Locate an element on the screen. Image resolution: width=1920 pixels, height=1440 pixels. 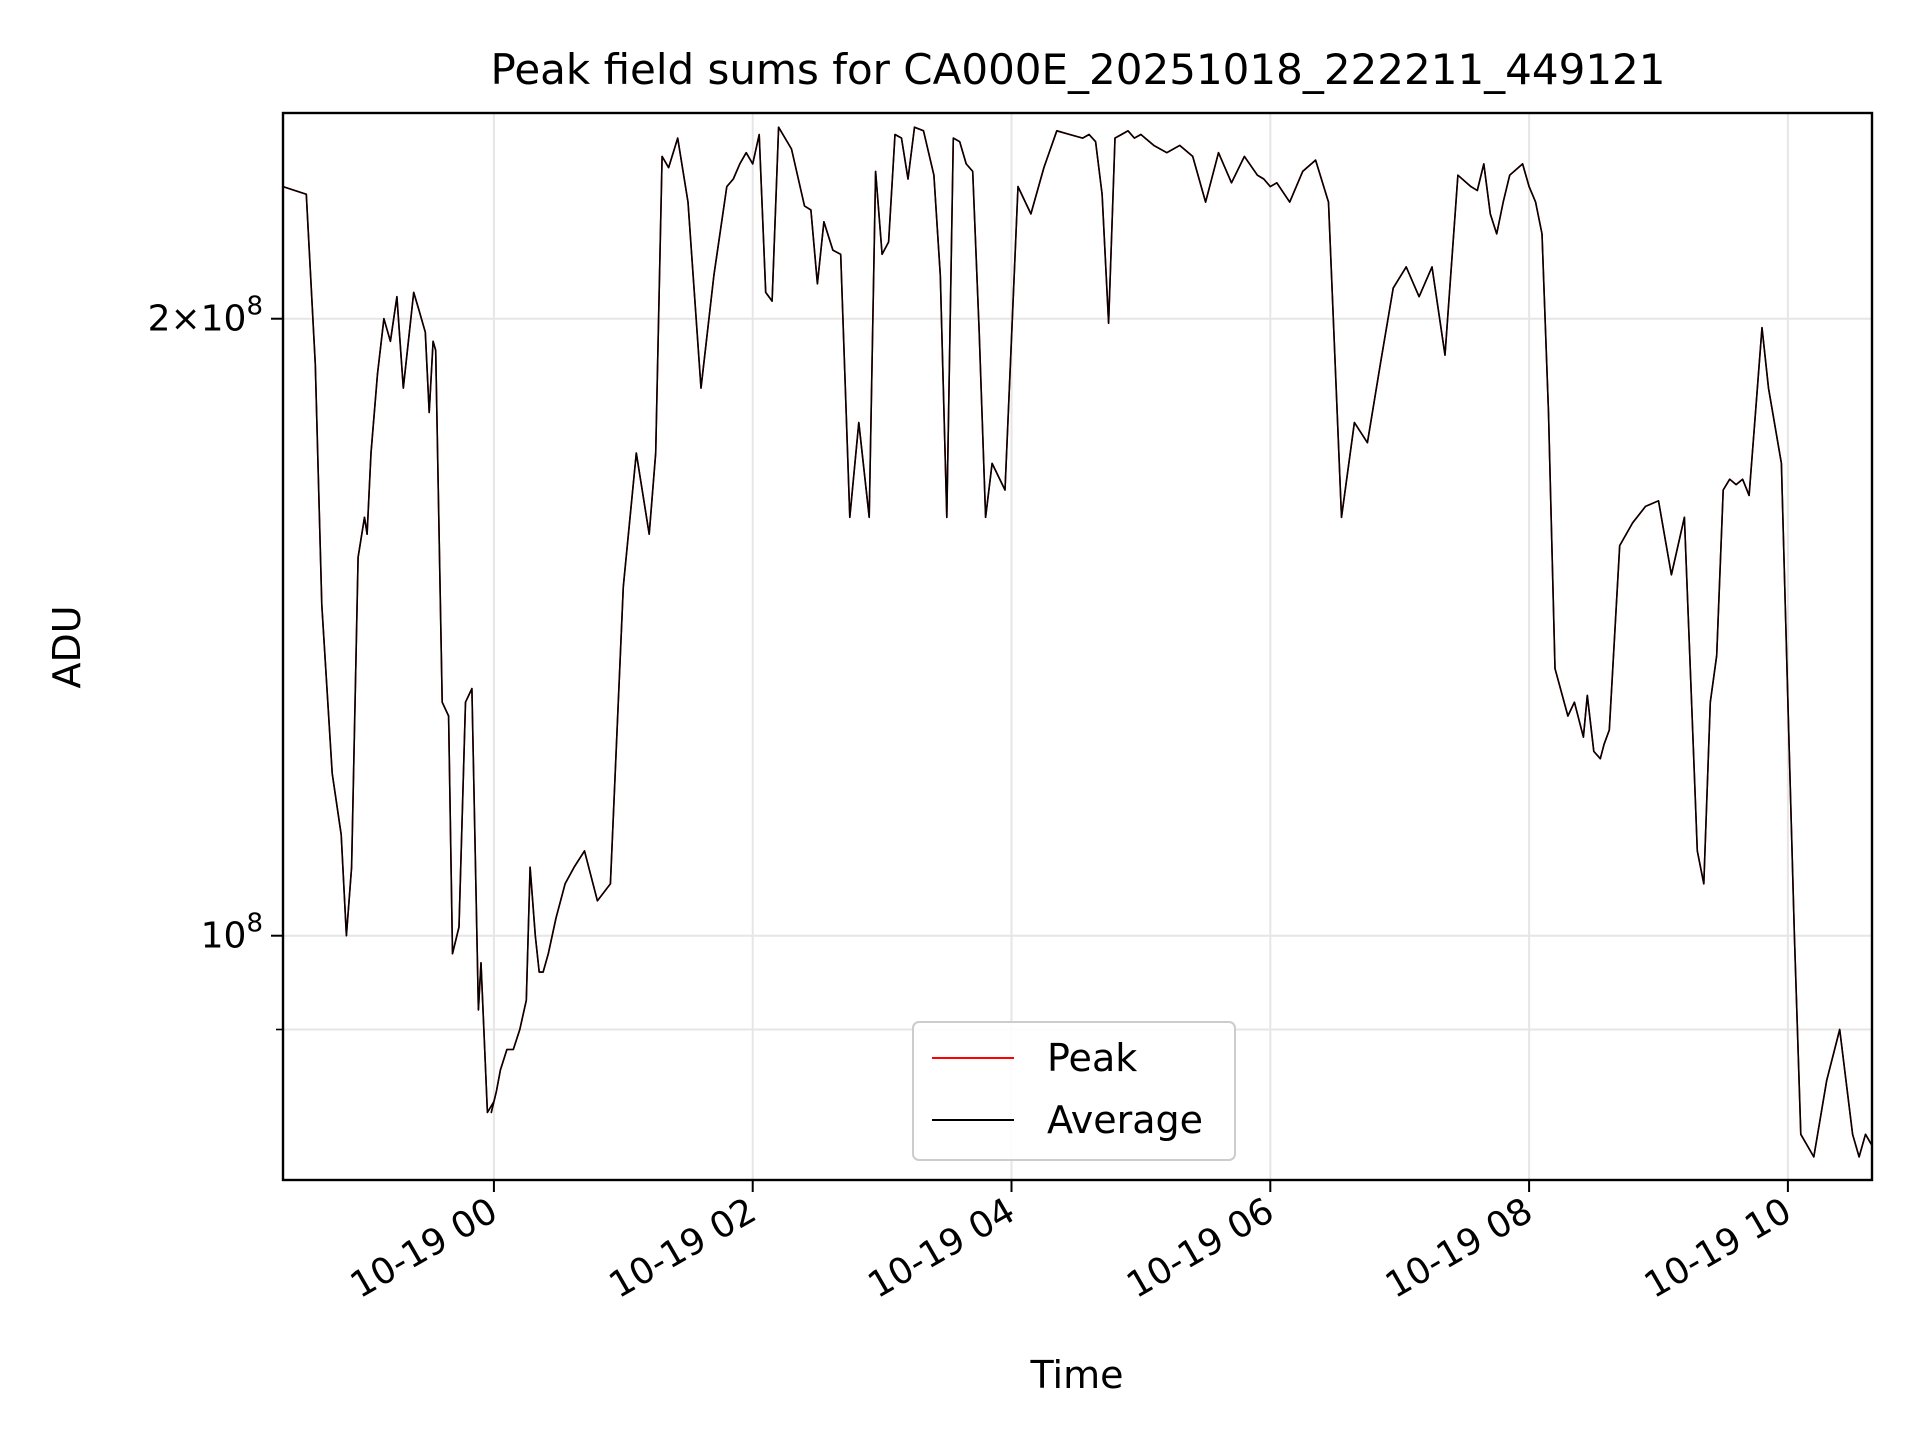
legend-box is located at coordinates (1074, 1091).